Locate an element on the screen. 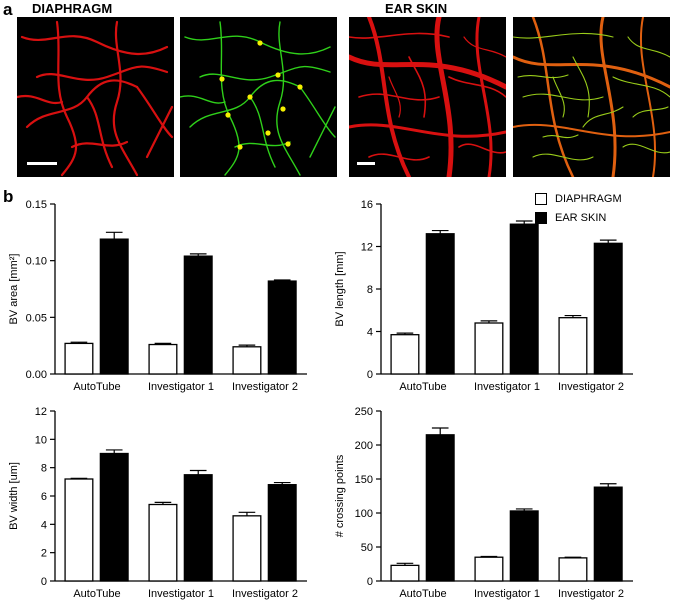  y-tick-label: 0.05 is located at coordinates (36, 318).